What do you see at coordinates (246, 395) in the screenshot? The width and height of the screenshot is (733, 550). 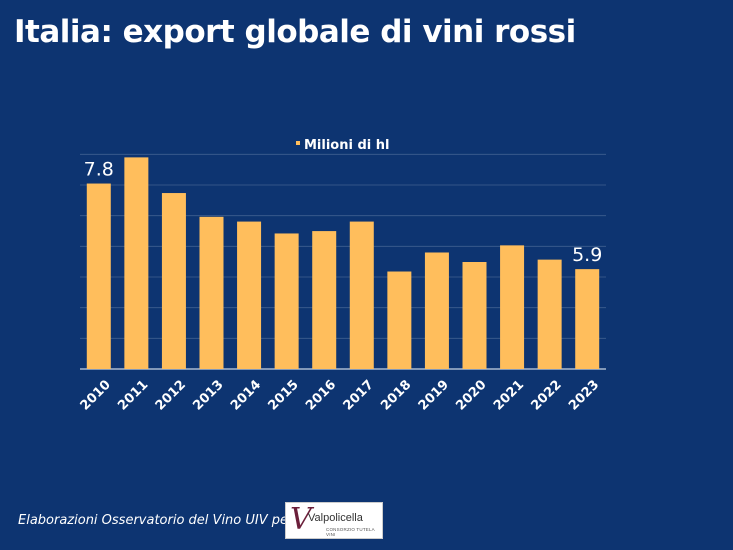 I see `x-tick-label: 2014` at bounding box center [246, 395].